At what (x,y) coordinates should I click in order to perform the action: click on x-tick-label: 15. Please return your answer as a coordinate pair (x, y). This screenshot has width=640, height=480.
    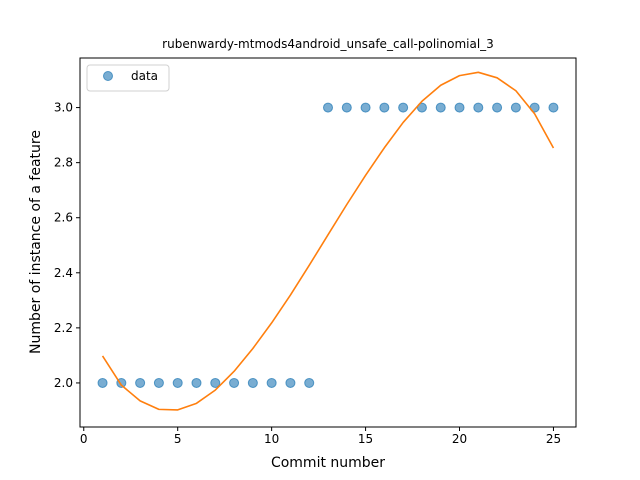
    Looking at the image, I should click on (365, 439).